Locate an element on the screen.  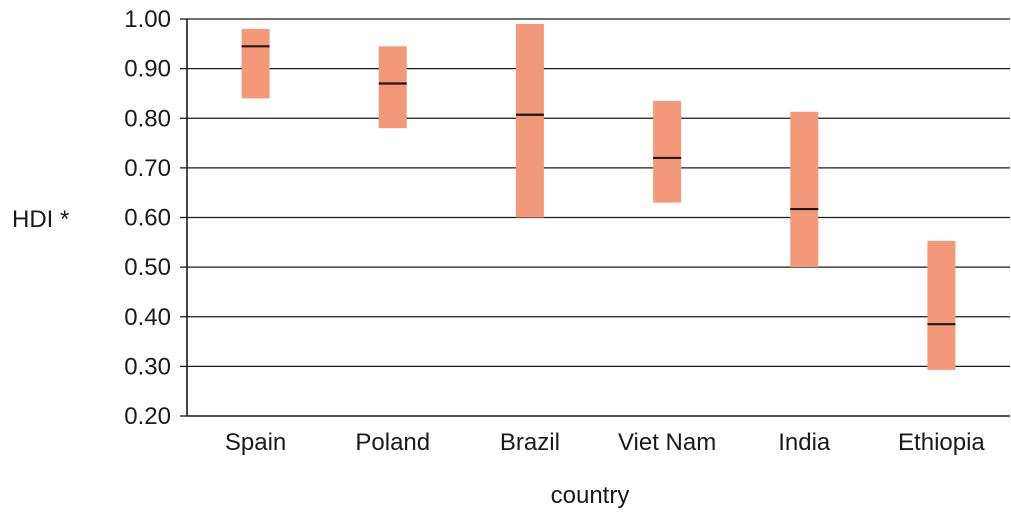
y-axis-label: HDI * is located at coordinates (40, 219).